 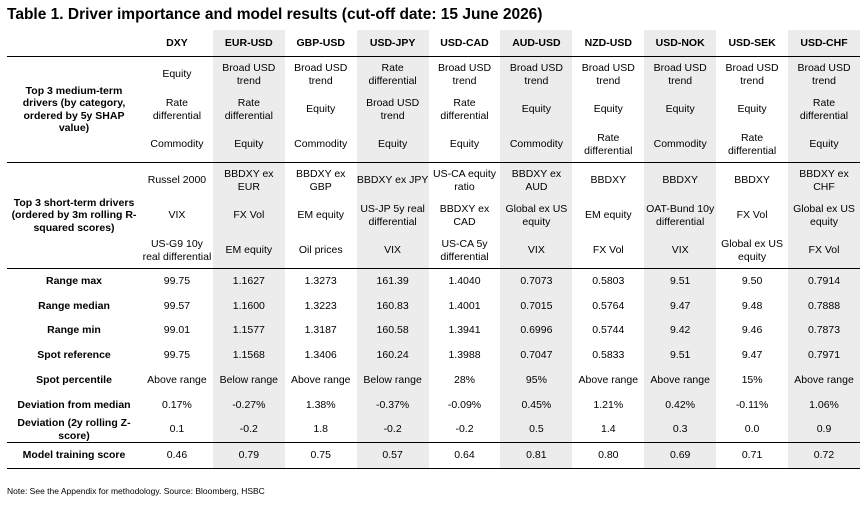 I want to click on column-header: DXY, so click(x=177, y=43).